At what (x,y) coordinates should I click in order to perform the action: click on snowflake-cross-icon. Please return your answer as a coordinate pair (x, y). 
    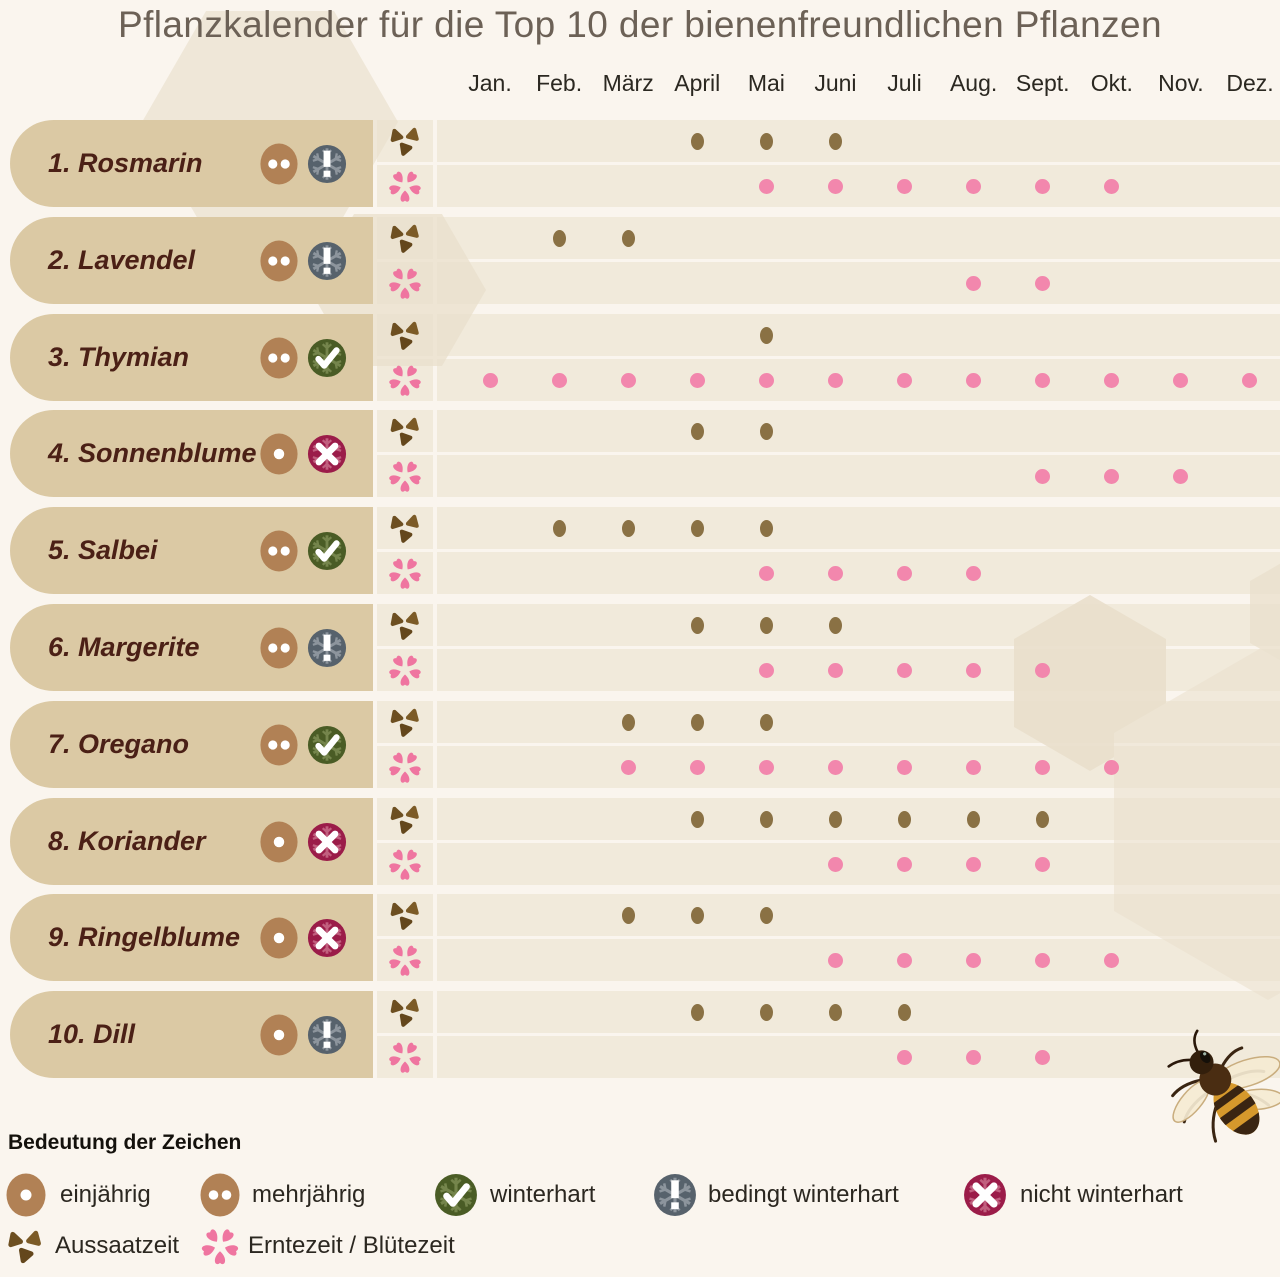
    Looking at the image, I should click on (327, 938).